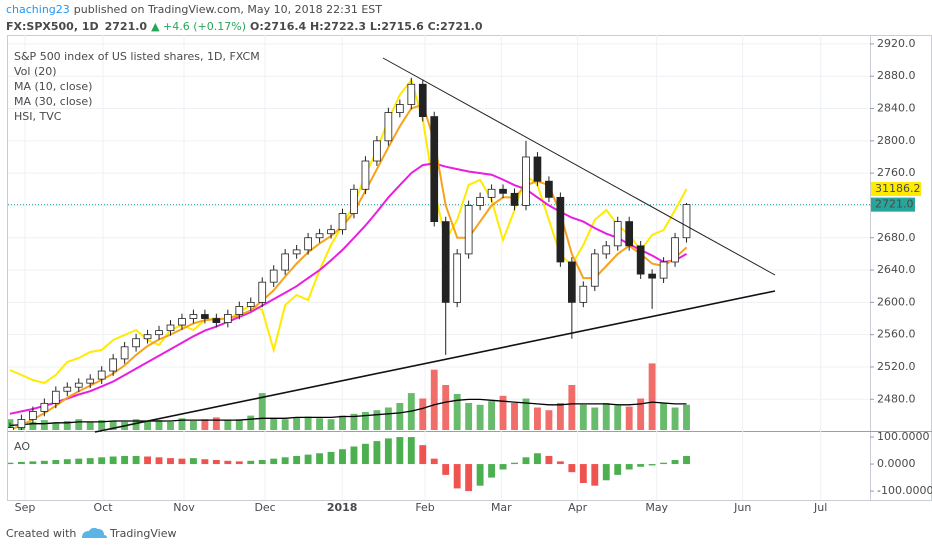  I want to click on y-tick-label: 2680.0, so click(896, 237).